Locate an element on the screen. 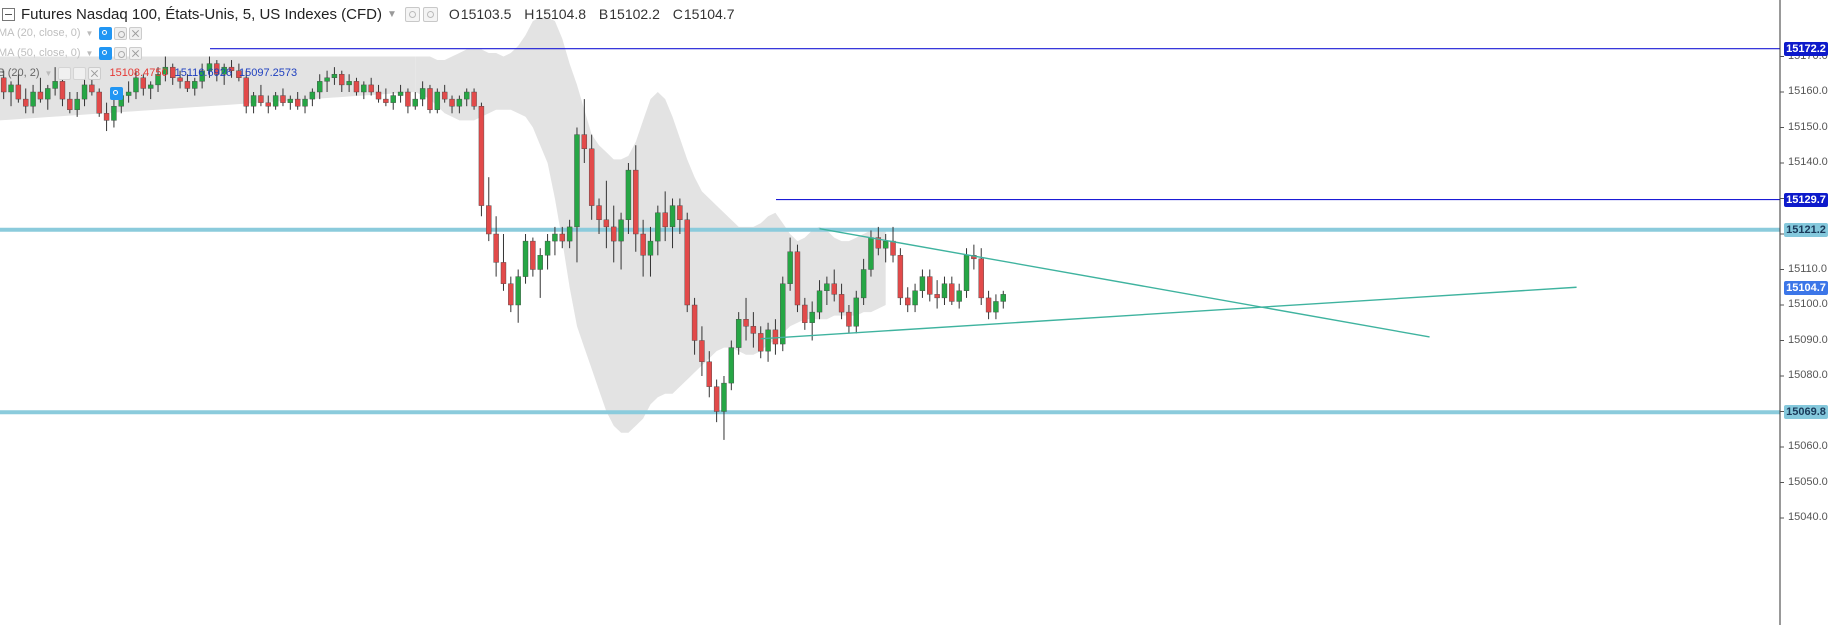 The image size is (1834, 625). ohlc-close-key: C is located at coordinates (677, 14).